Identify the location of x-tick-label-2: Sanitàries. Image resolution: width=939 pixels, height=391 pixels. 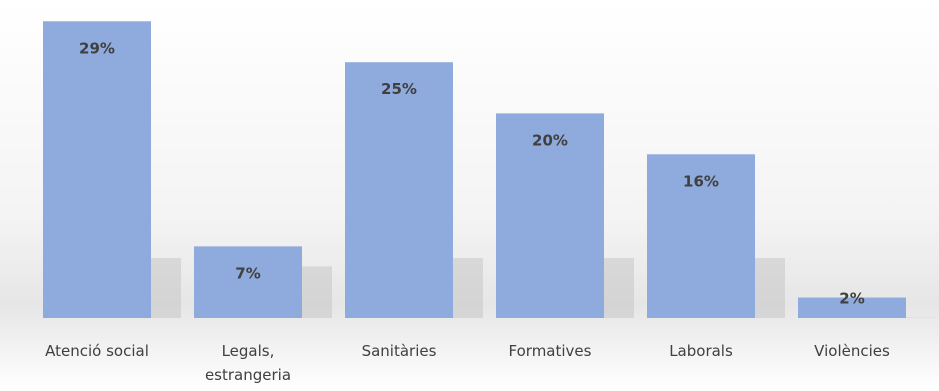
(399, 351).